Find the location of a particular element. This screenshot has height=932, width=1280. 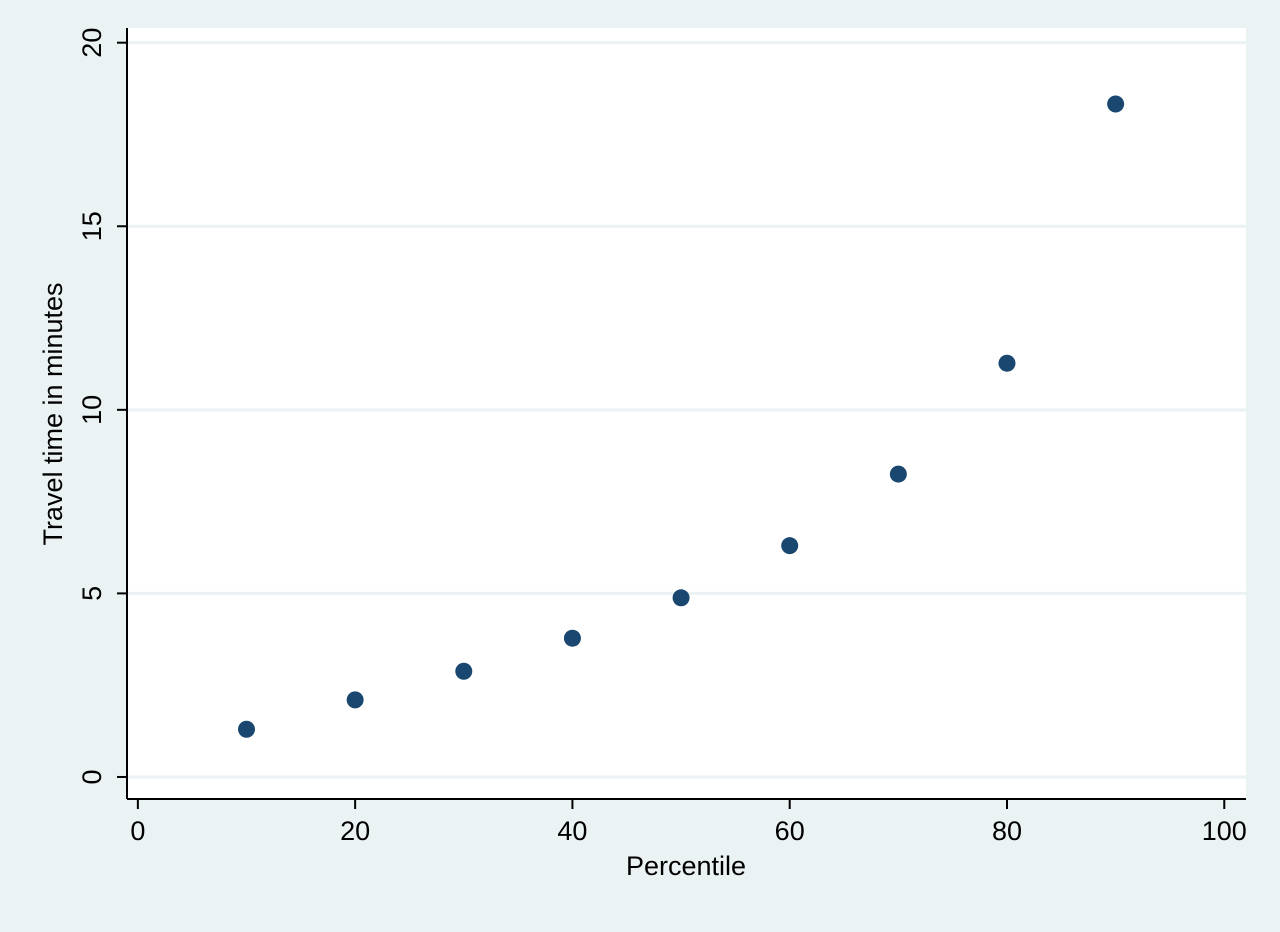

x-tick-label: 80 is located at coordinates (1007, 831).